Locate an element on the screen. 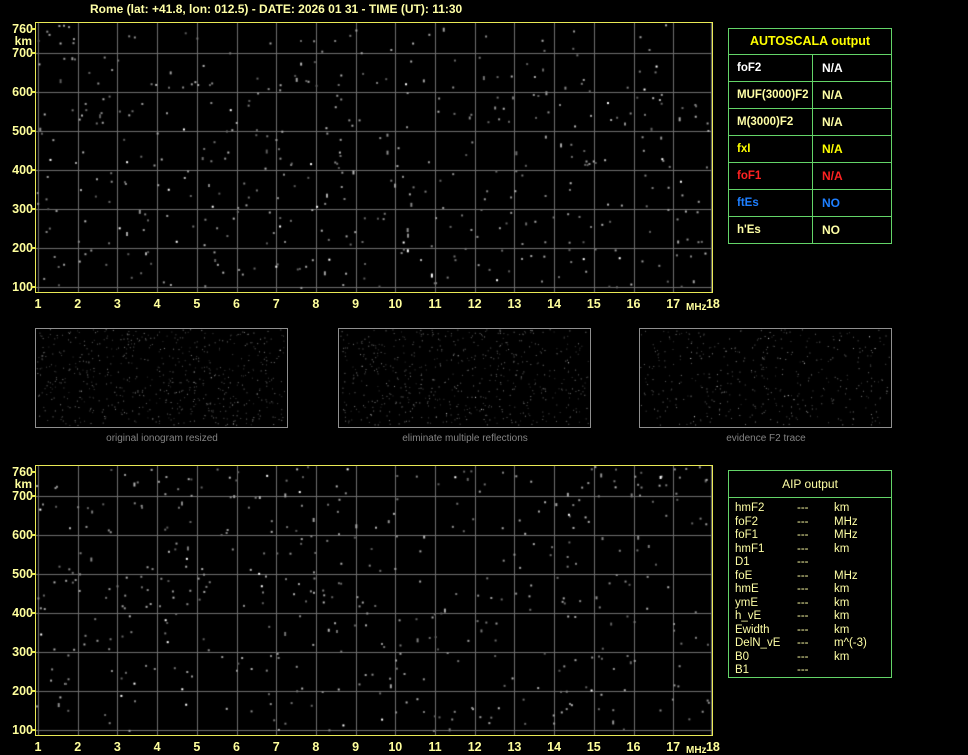 Image resolution: width=968 pixels, height=755 pixels. thumbnail-evidence-f2-trace is located at coordinates (765, 378).